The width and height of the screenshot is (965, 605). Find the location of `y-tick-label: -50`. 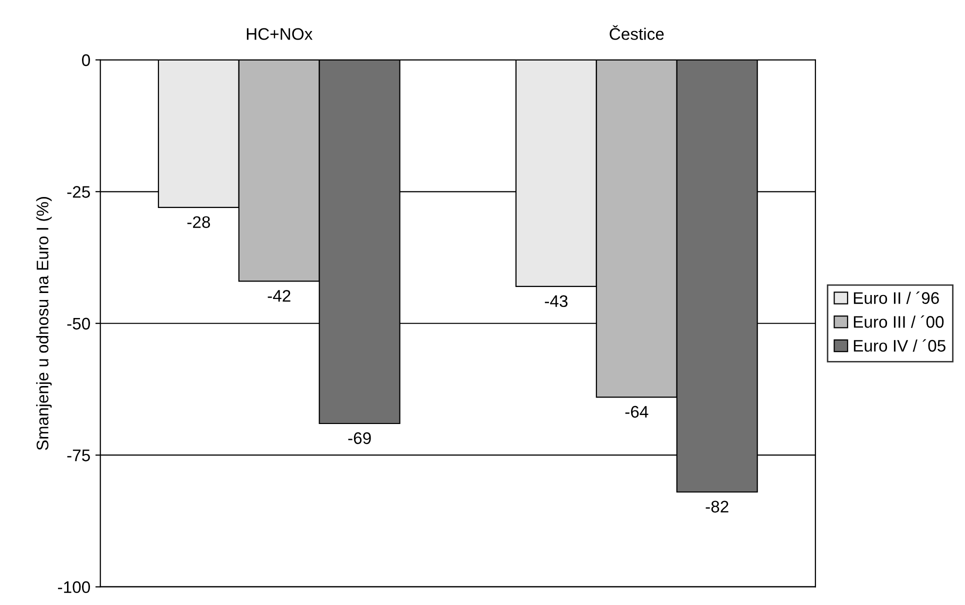

y-tick-label: -50 is located at coordinates (78, 324).